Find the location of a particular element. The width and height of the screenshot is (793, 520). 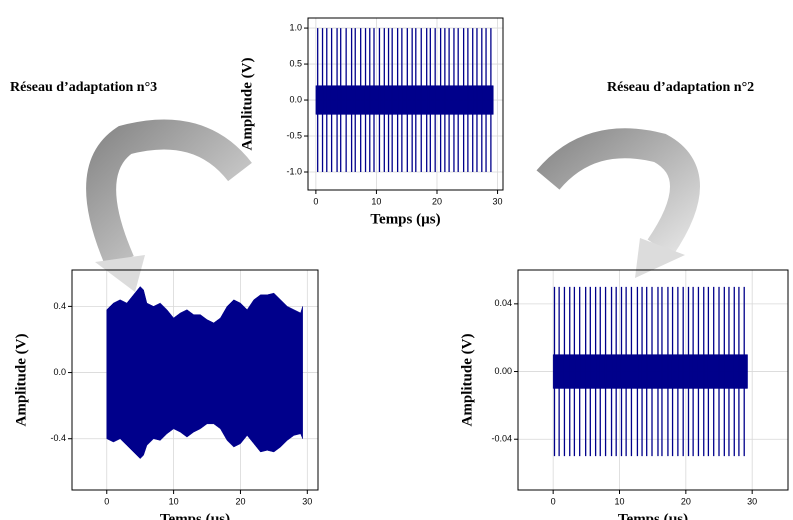

y-tick-label: 0.04 is located at coordinates (503, 303).